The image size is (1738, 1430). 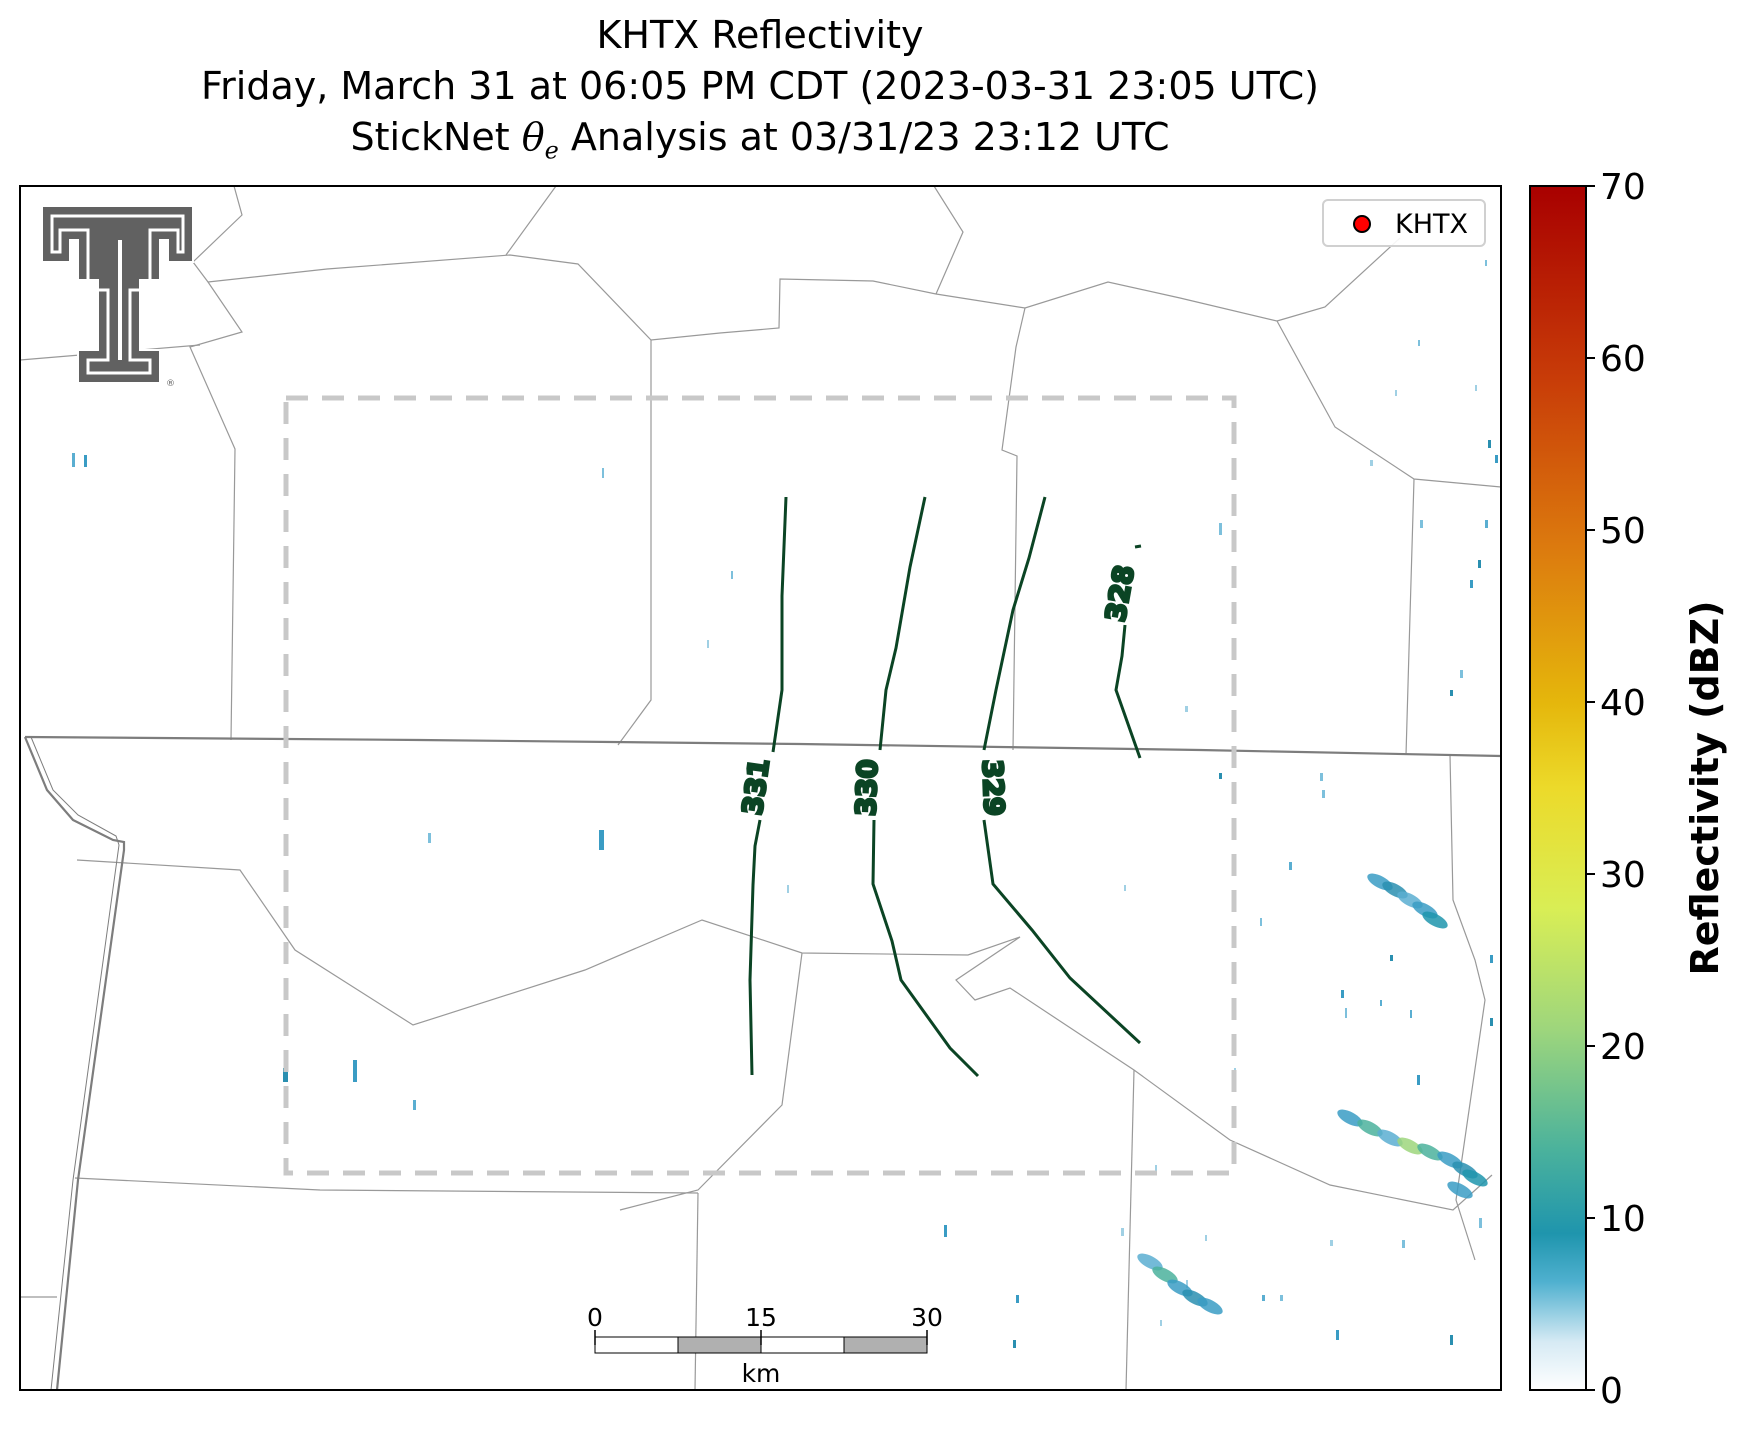 I want to click on scale-bar: 0 15 30 km, so click(x=765, y=1345).